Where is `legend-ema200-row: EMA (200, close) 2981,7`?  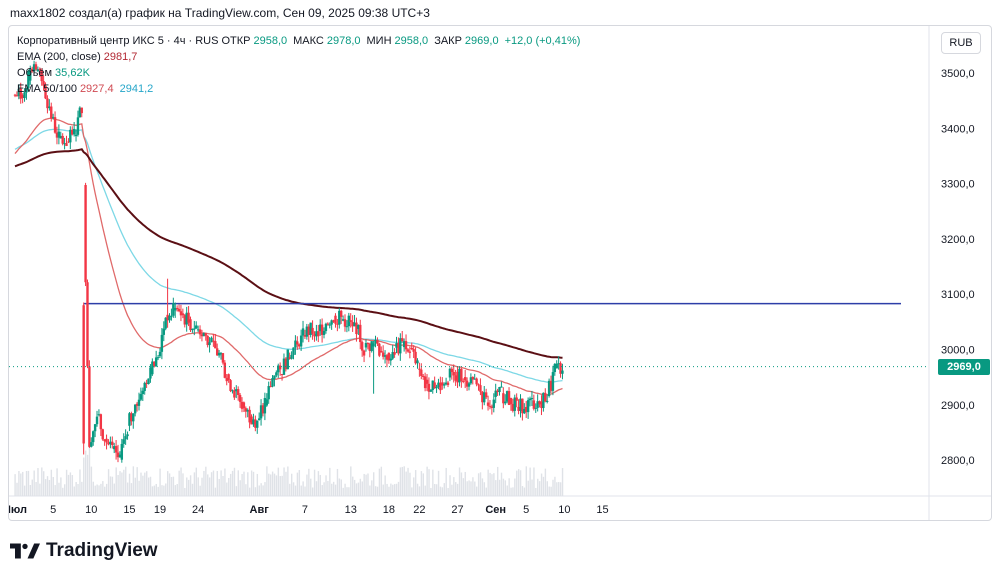 legend-ema200-row: EMA (200, close) 2981,7 is located at coordinates (301, 57).